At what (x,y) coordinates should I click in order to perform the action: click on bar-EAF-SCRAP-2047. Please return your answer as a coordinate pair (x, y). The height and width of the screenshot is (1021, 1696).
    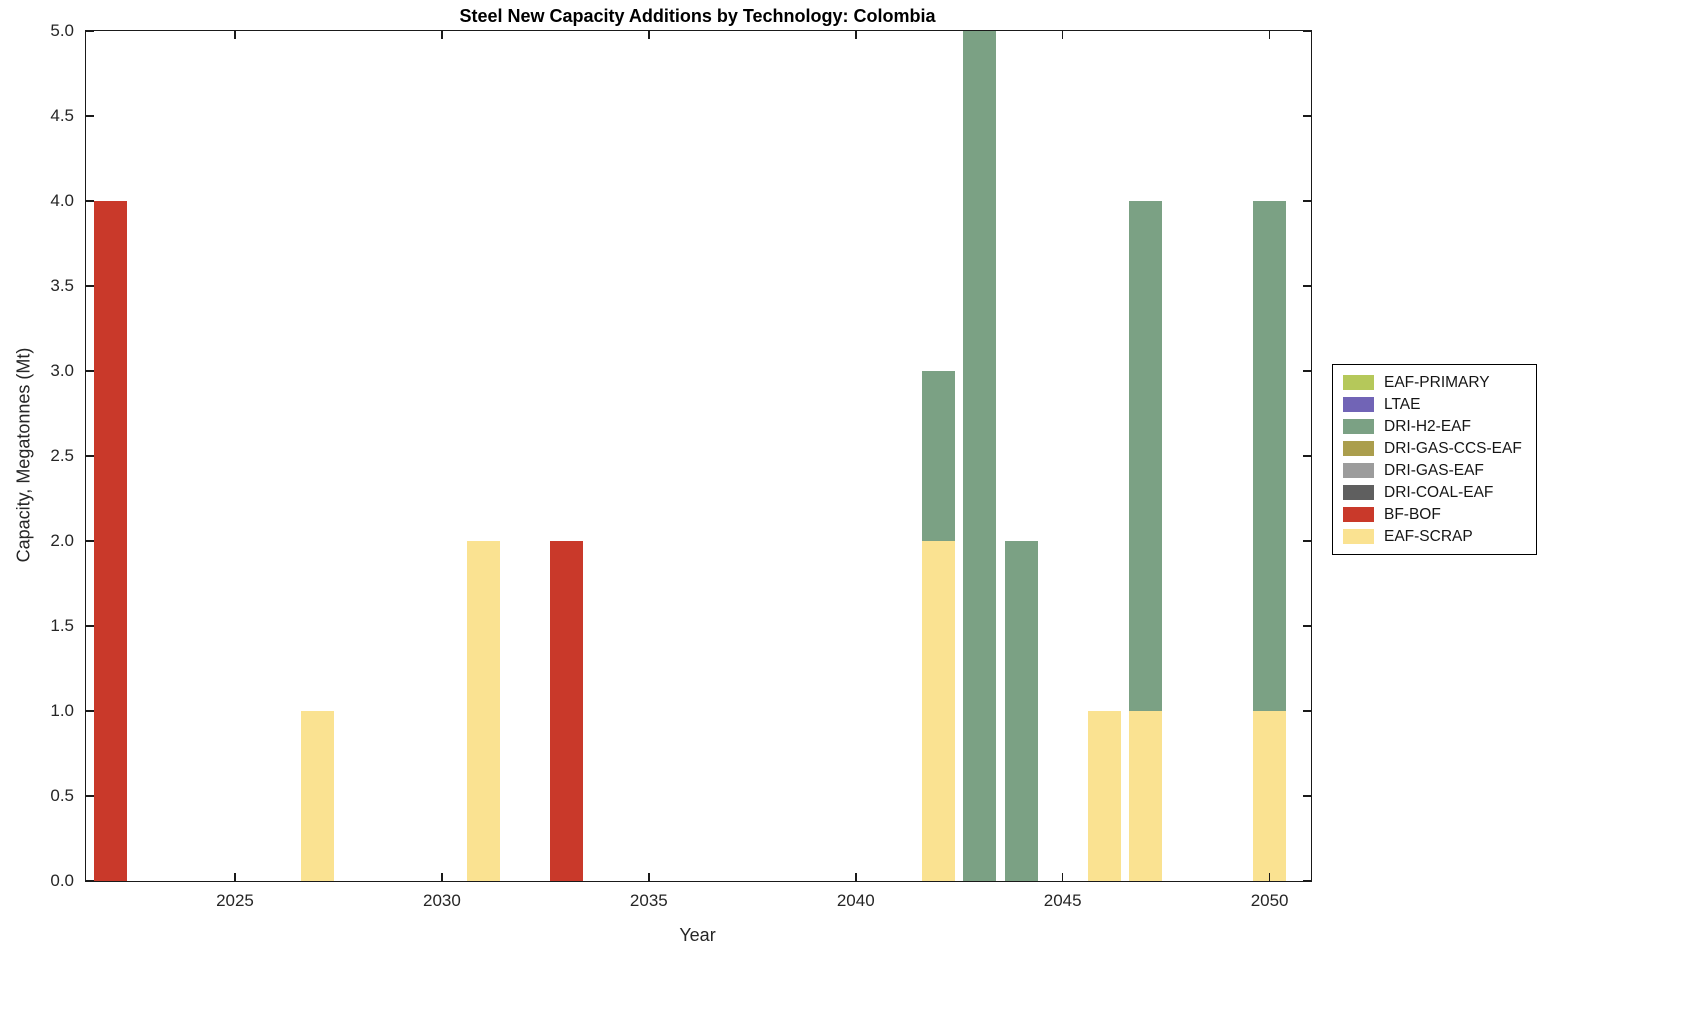
    Looking at the image, I should click on (1145, 796).